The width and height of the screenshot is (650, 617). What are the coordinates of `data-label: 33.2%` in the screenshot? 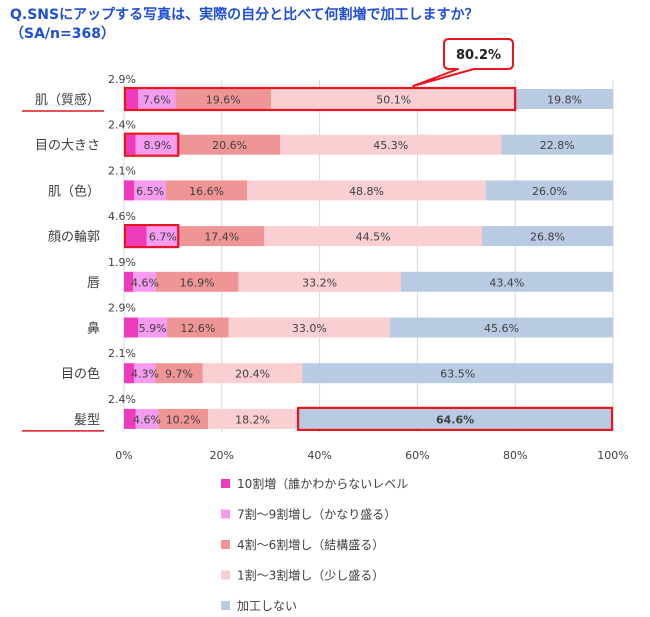 It's located at (319, 282).